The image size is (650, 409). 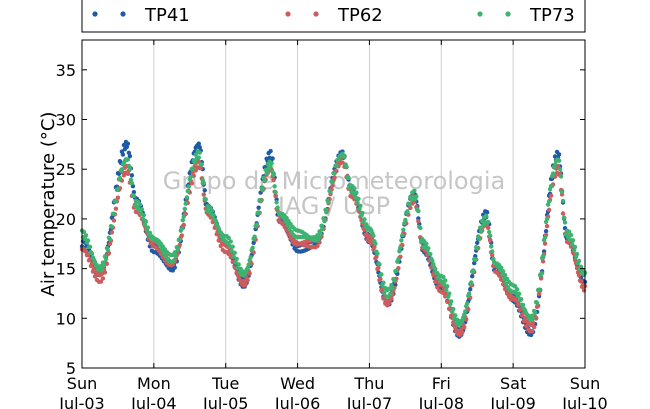 I want to click on x-tick-label-day: Wed, so click(x=297, y=383).